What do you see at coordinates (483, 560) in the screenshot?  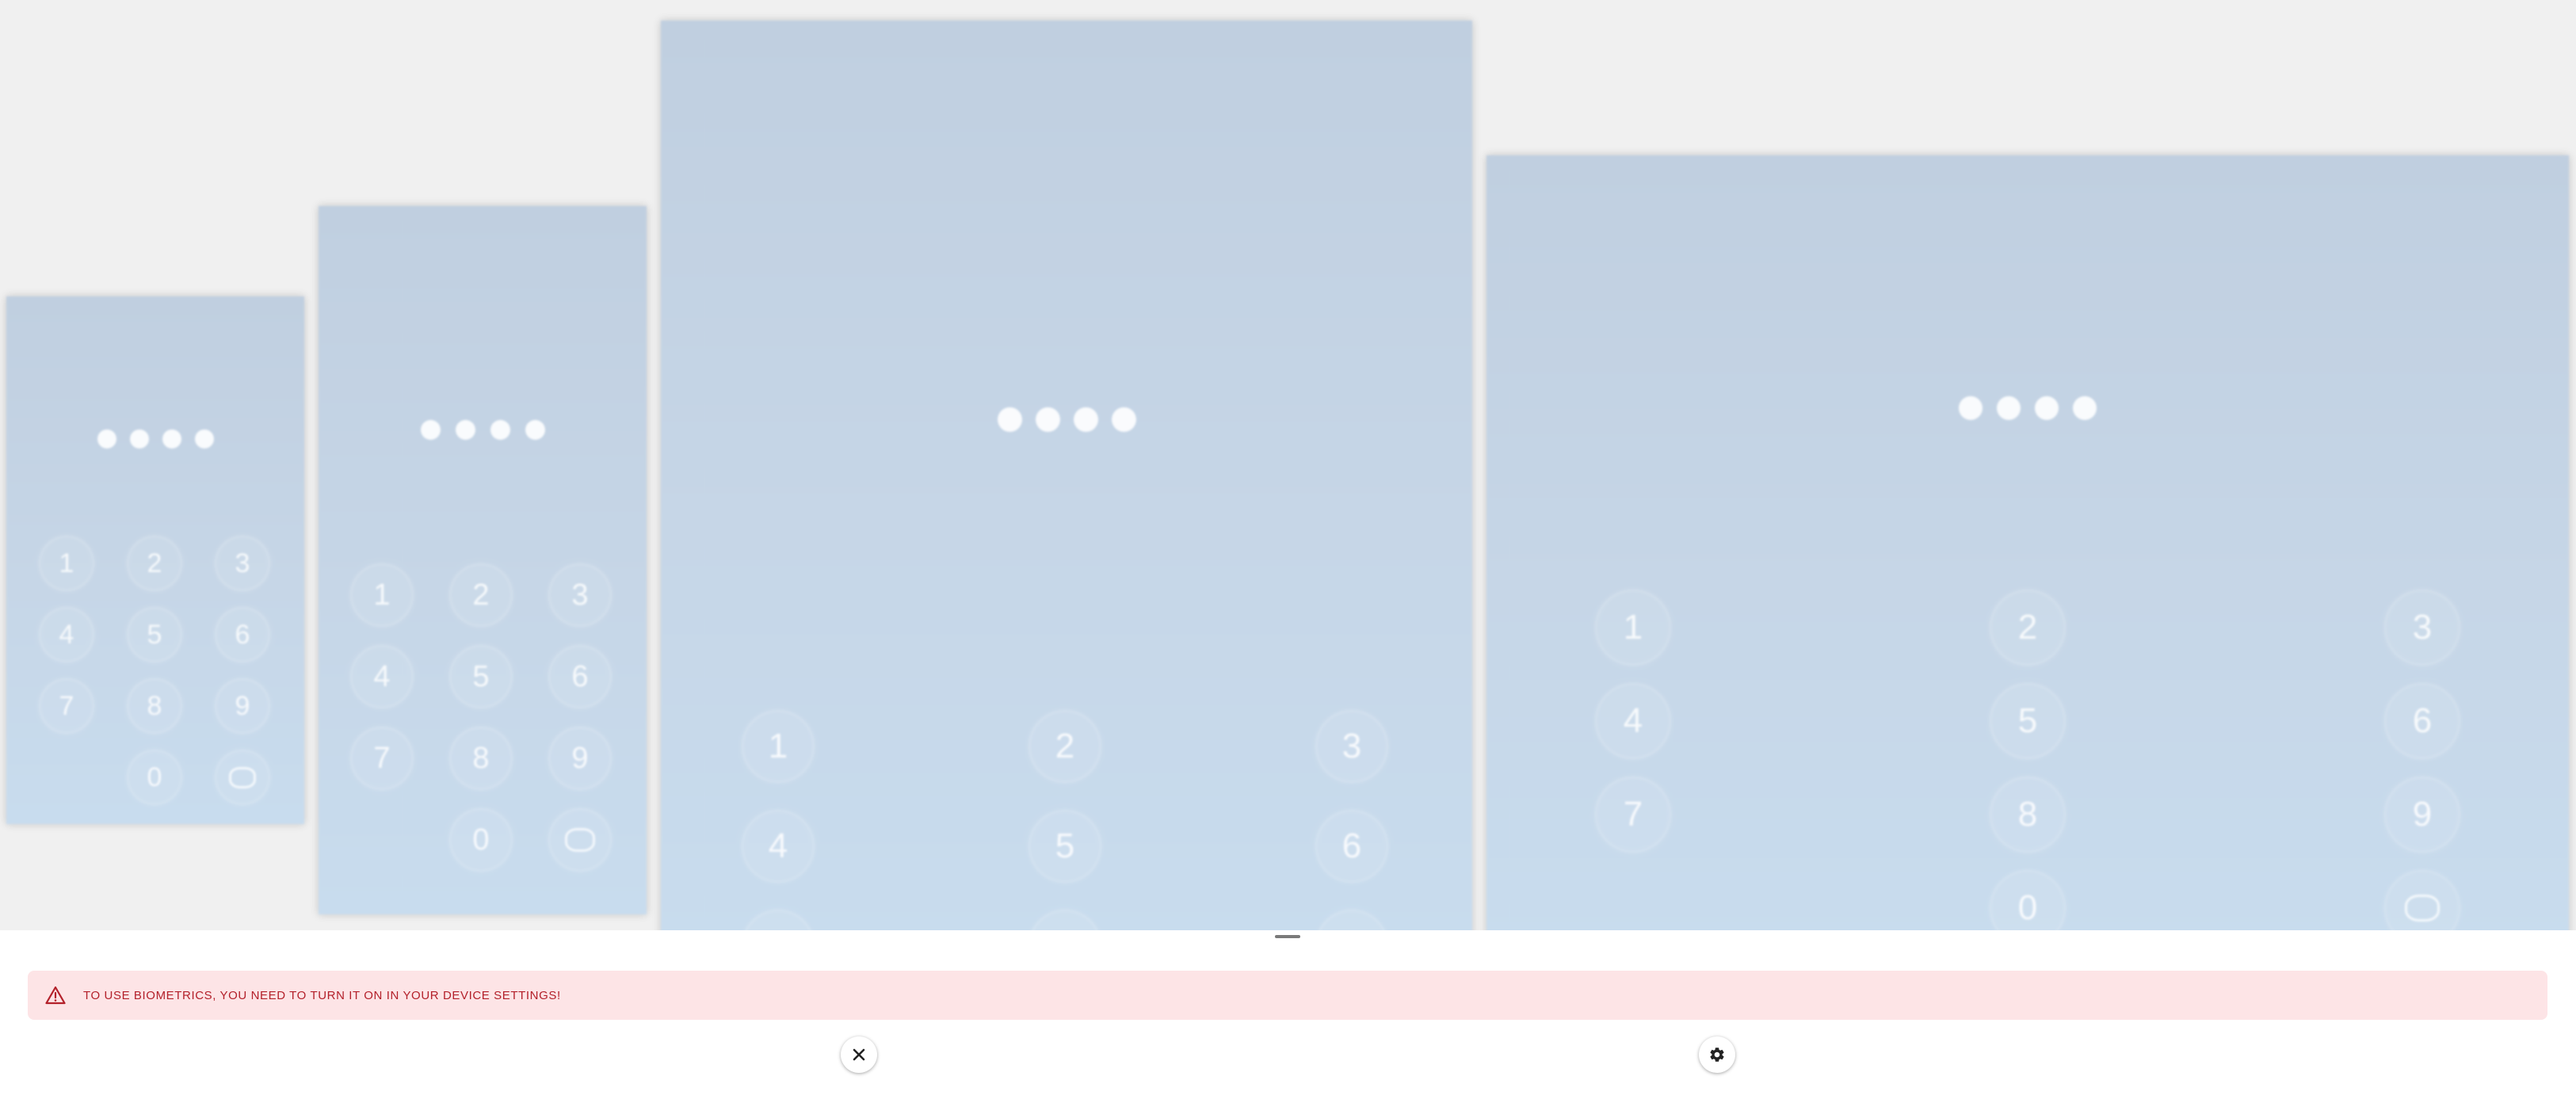 I see `device-preview-phone-medium: 1 2 3 4 5 6 7 8 9 0` at bounding box center [483, 560].